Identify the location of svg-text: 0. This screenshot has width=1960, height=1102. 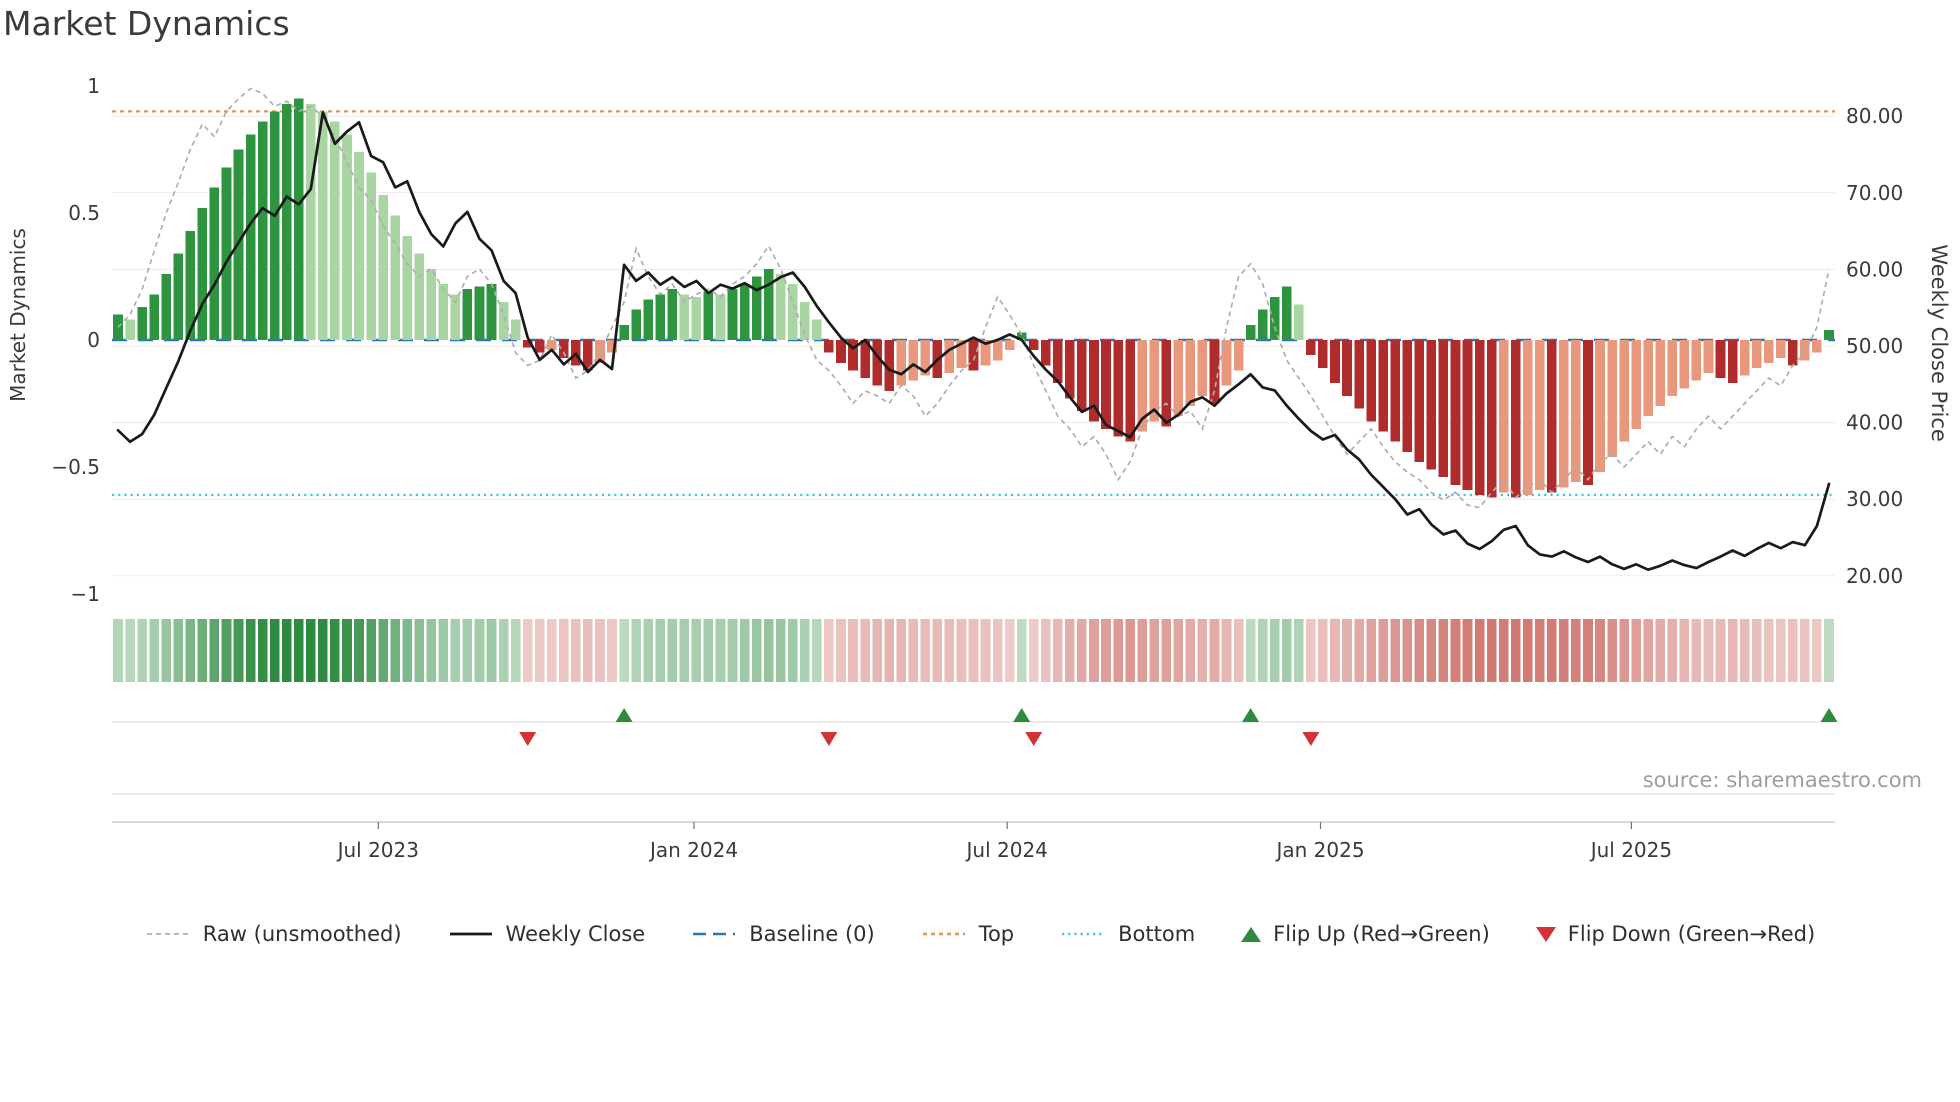
(93, 340).